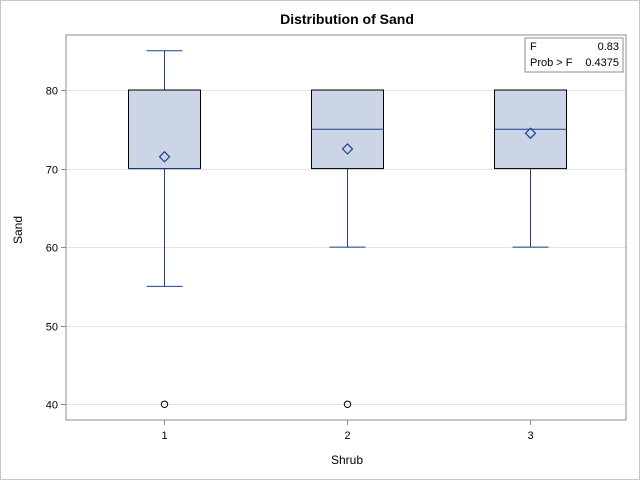 The width and height of the screenshot is (640, 480). What do you see at coordinates (608, 47) in the screenshot?
I see `inset-f-value: 0.83` at bounding box center [608, 47].